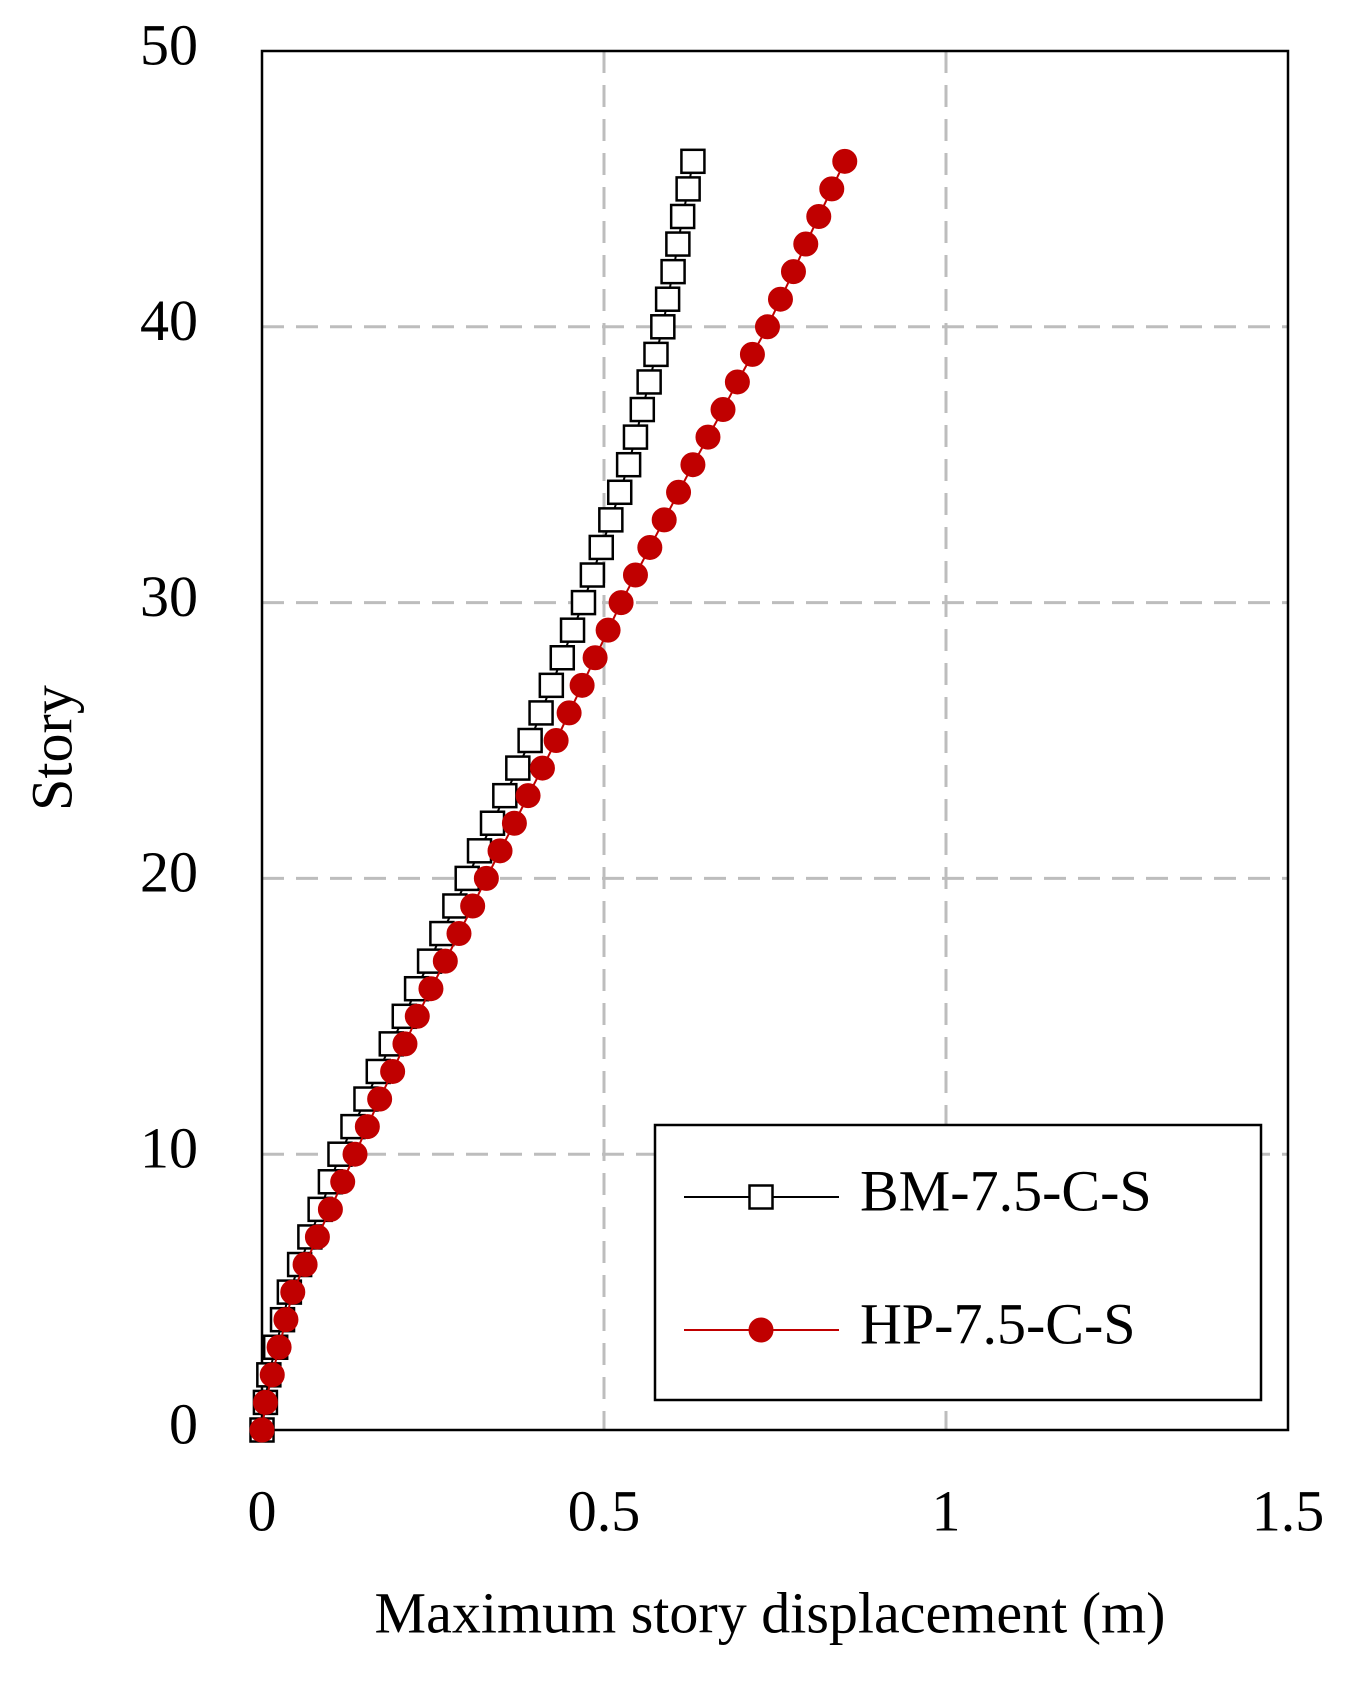  What do you see at coordinates (169, 44) in the screenshot?
I see `y-tick-label: 50` at bounding box center [169, 44].